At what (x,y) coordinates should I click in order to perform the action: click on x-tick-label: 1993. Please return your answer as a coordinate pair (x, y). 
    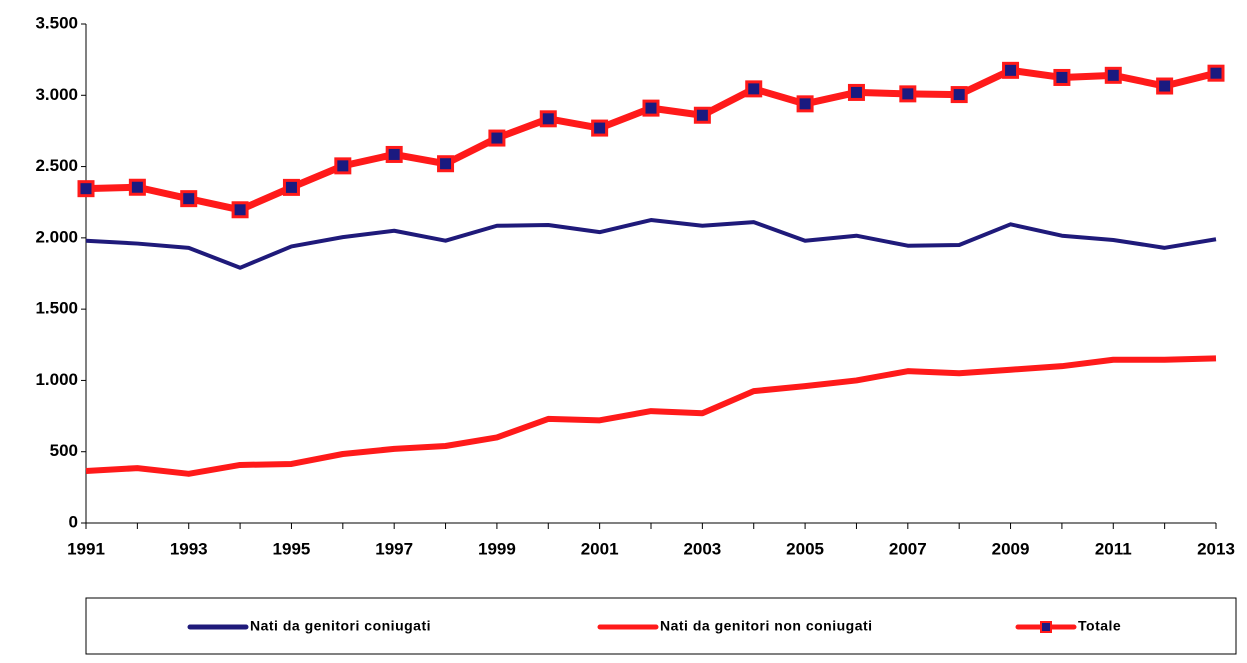
    Looking at the image, I should click on (189, 548).